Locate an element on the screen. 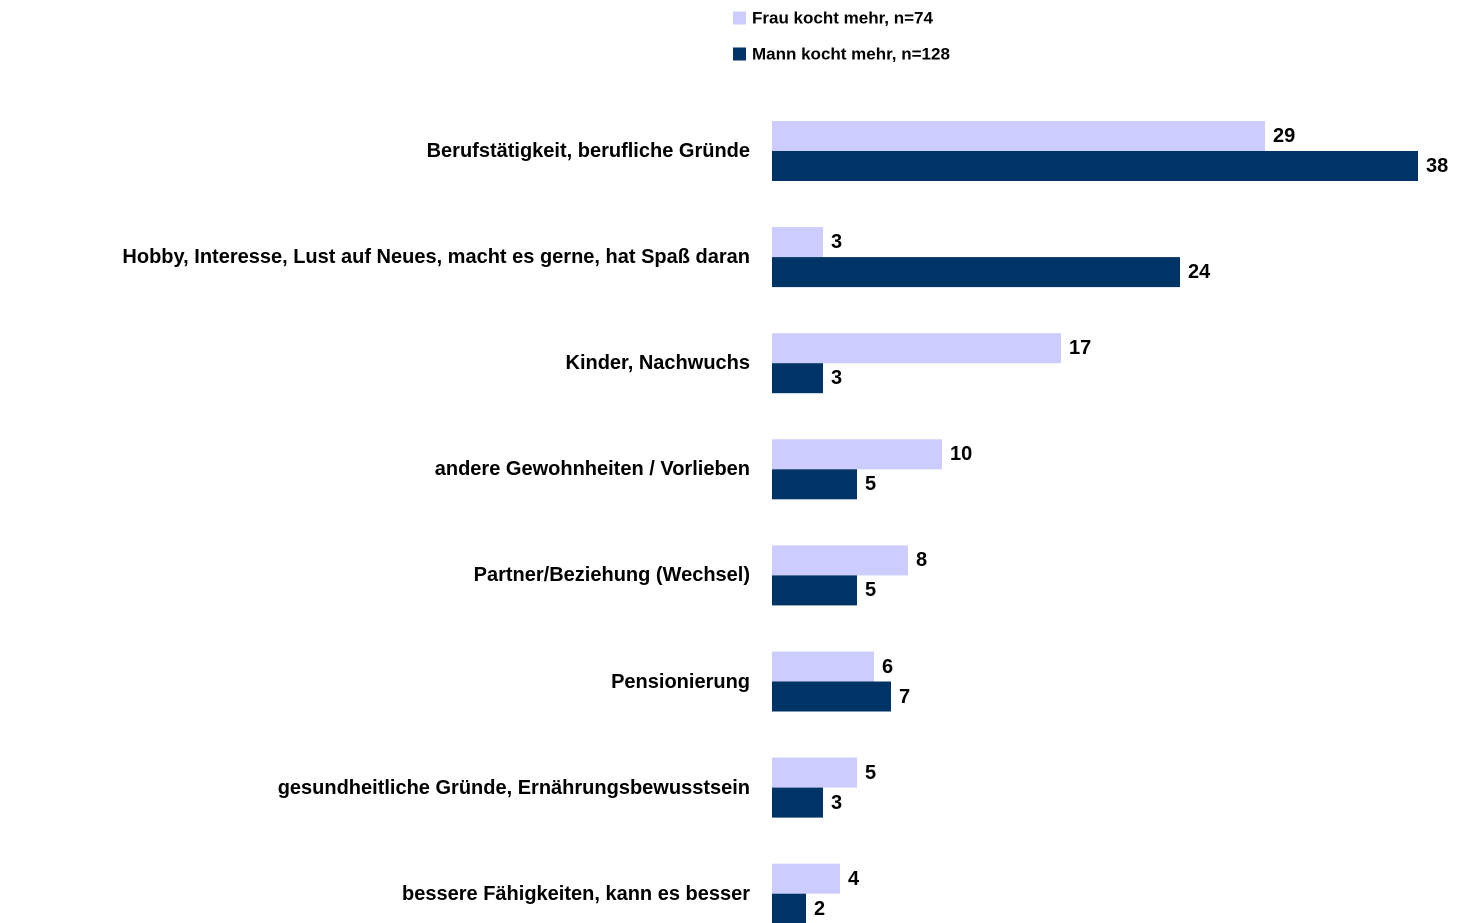 The height and width of the screenshot is (923, 1459). category-label: andere Gewohnheiten / Vorlieben is located at coordinates (592, 469).